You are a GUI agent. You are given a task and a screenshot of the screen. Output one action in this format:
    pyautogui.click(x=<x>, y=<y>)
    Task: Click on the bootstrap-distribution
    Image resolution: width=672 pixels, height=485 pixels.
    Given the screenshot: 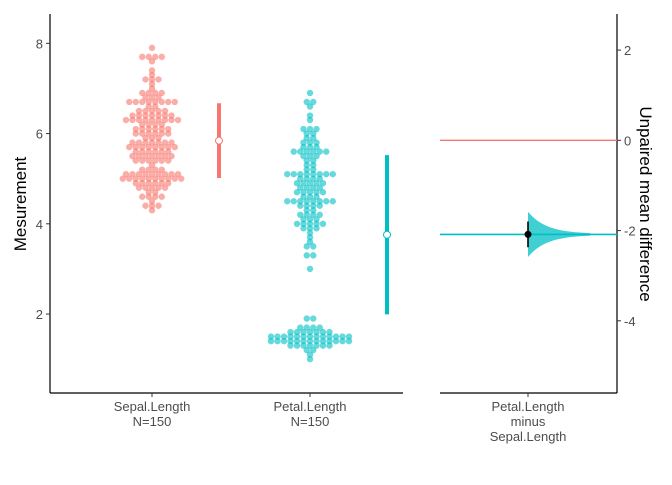 What is the action you would take?
    pyautogui.click(x=559, y=234)
    